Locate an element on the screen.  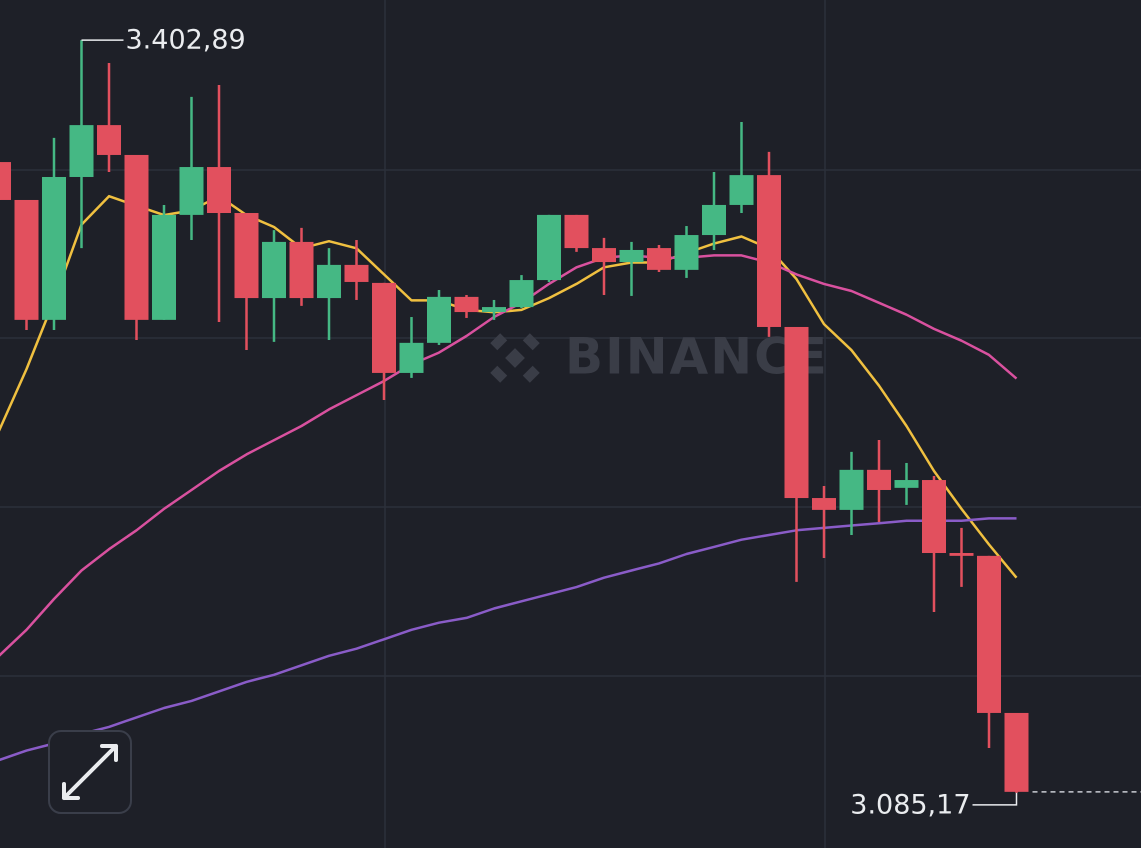
low-leader is located at coordinates (995, 799).